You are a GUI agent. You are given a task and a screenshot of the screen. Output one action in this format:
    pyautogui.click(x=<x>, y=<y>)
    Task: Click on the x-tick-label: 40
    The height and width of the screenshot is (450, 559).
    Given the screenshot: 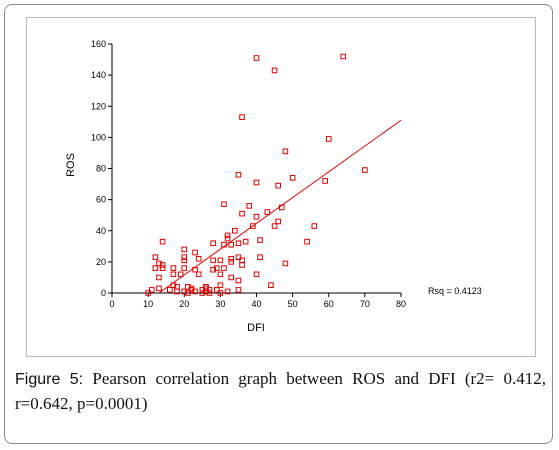 What is the action you would take?
    pyautogui.click(x=256, y=304)
    